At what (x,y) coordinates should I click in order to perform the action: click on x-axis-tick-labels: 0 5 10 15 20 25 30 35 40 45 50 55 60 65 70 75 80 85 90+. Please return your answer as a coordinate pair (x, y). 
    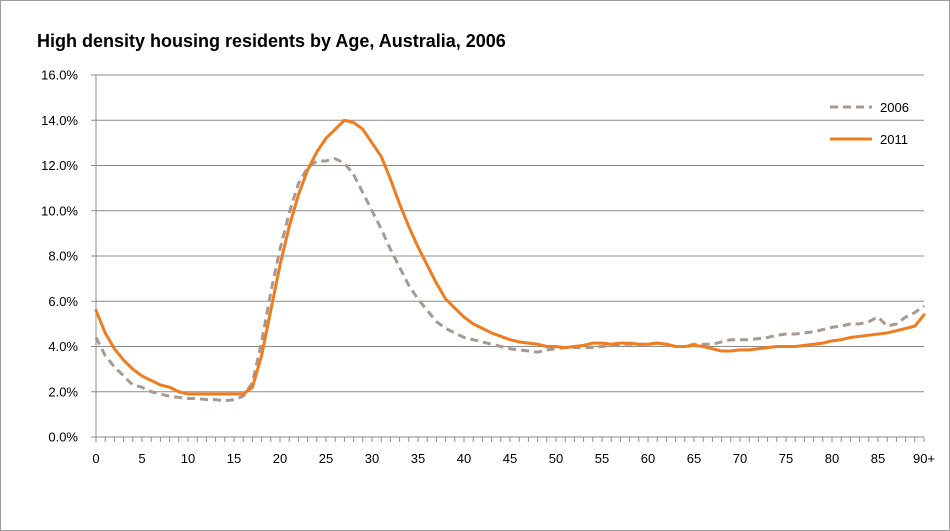
    Looking at the image, I should click on (513, 458).